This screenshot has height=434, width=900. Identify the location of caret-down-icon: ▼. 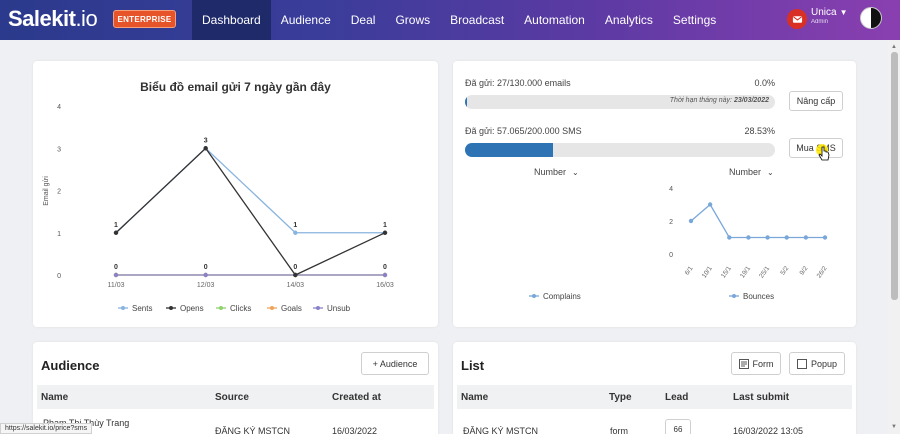
(843, 12).